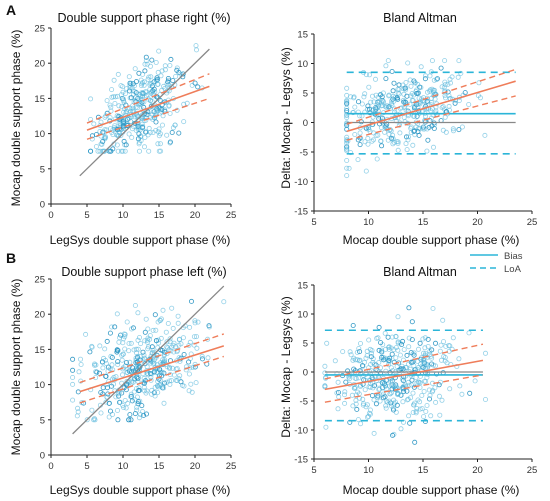 The height and width of the screenshot is (501, 550). I want to click on x-tick-label: 5, so click(313, 222).